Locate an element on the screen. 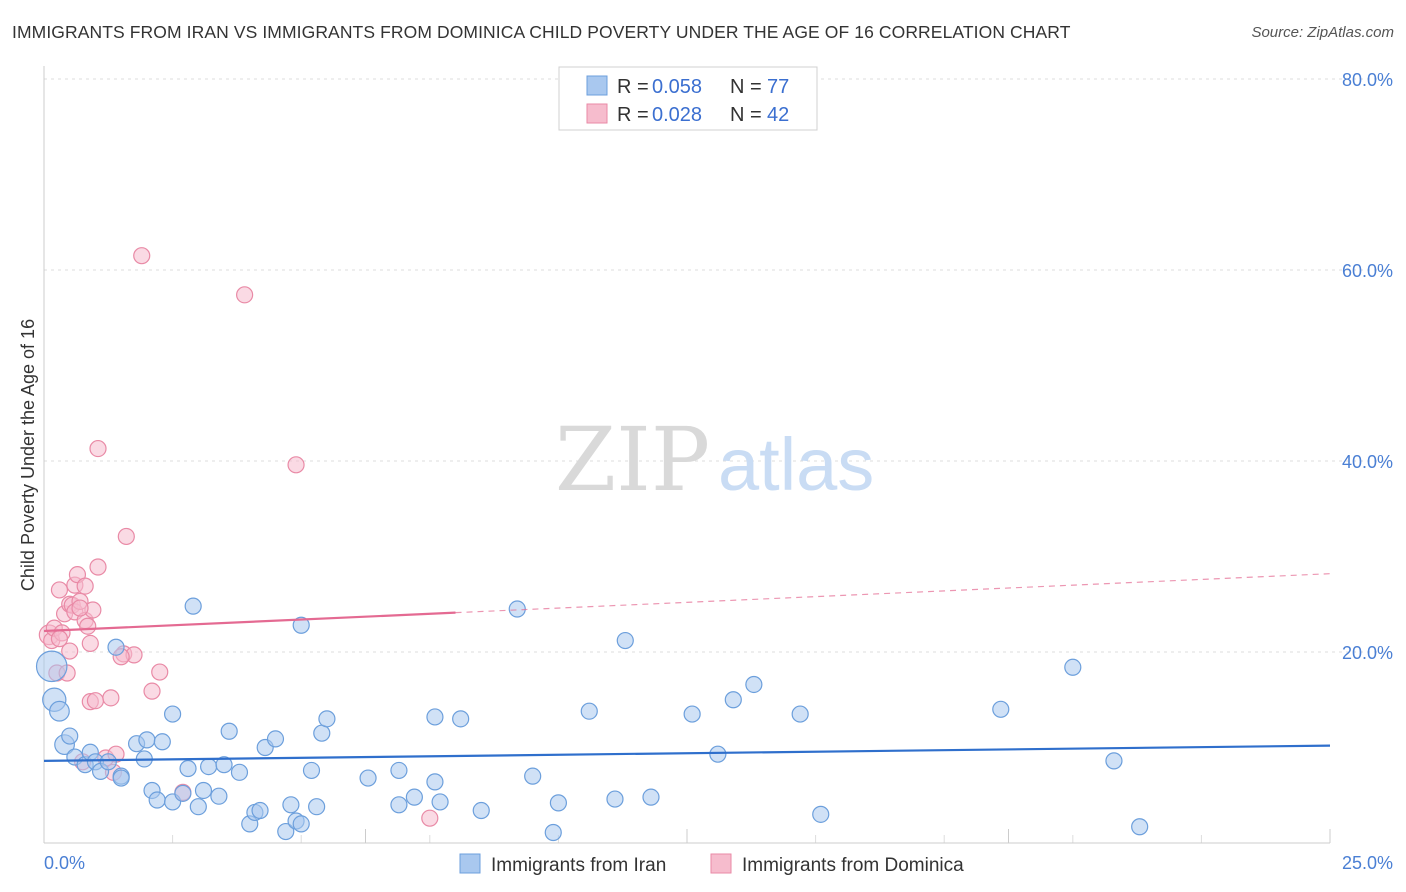 This screenshot has width=1406, height=892. legend-n-value: 77 is located at coordinates (778, 87).